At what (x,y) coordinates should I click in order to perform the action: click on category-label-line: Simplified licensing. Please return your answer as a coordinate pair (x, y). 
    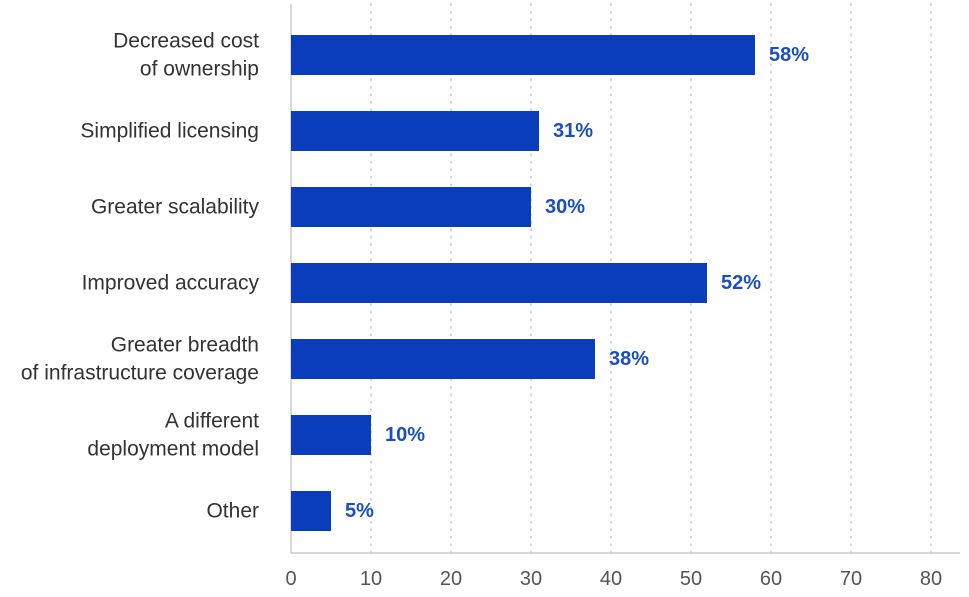
    Looking at the image, I should click on (169, 131).